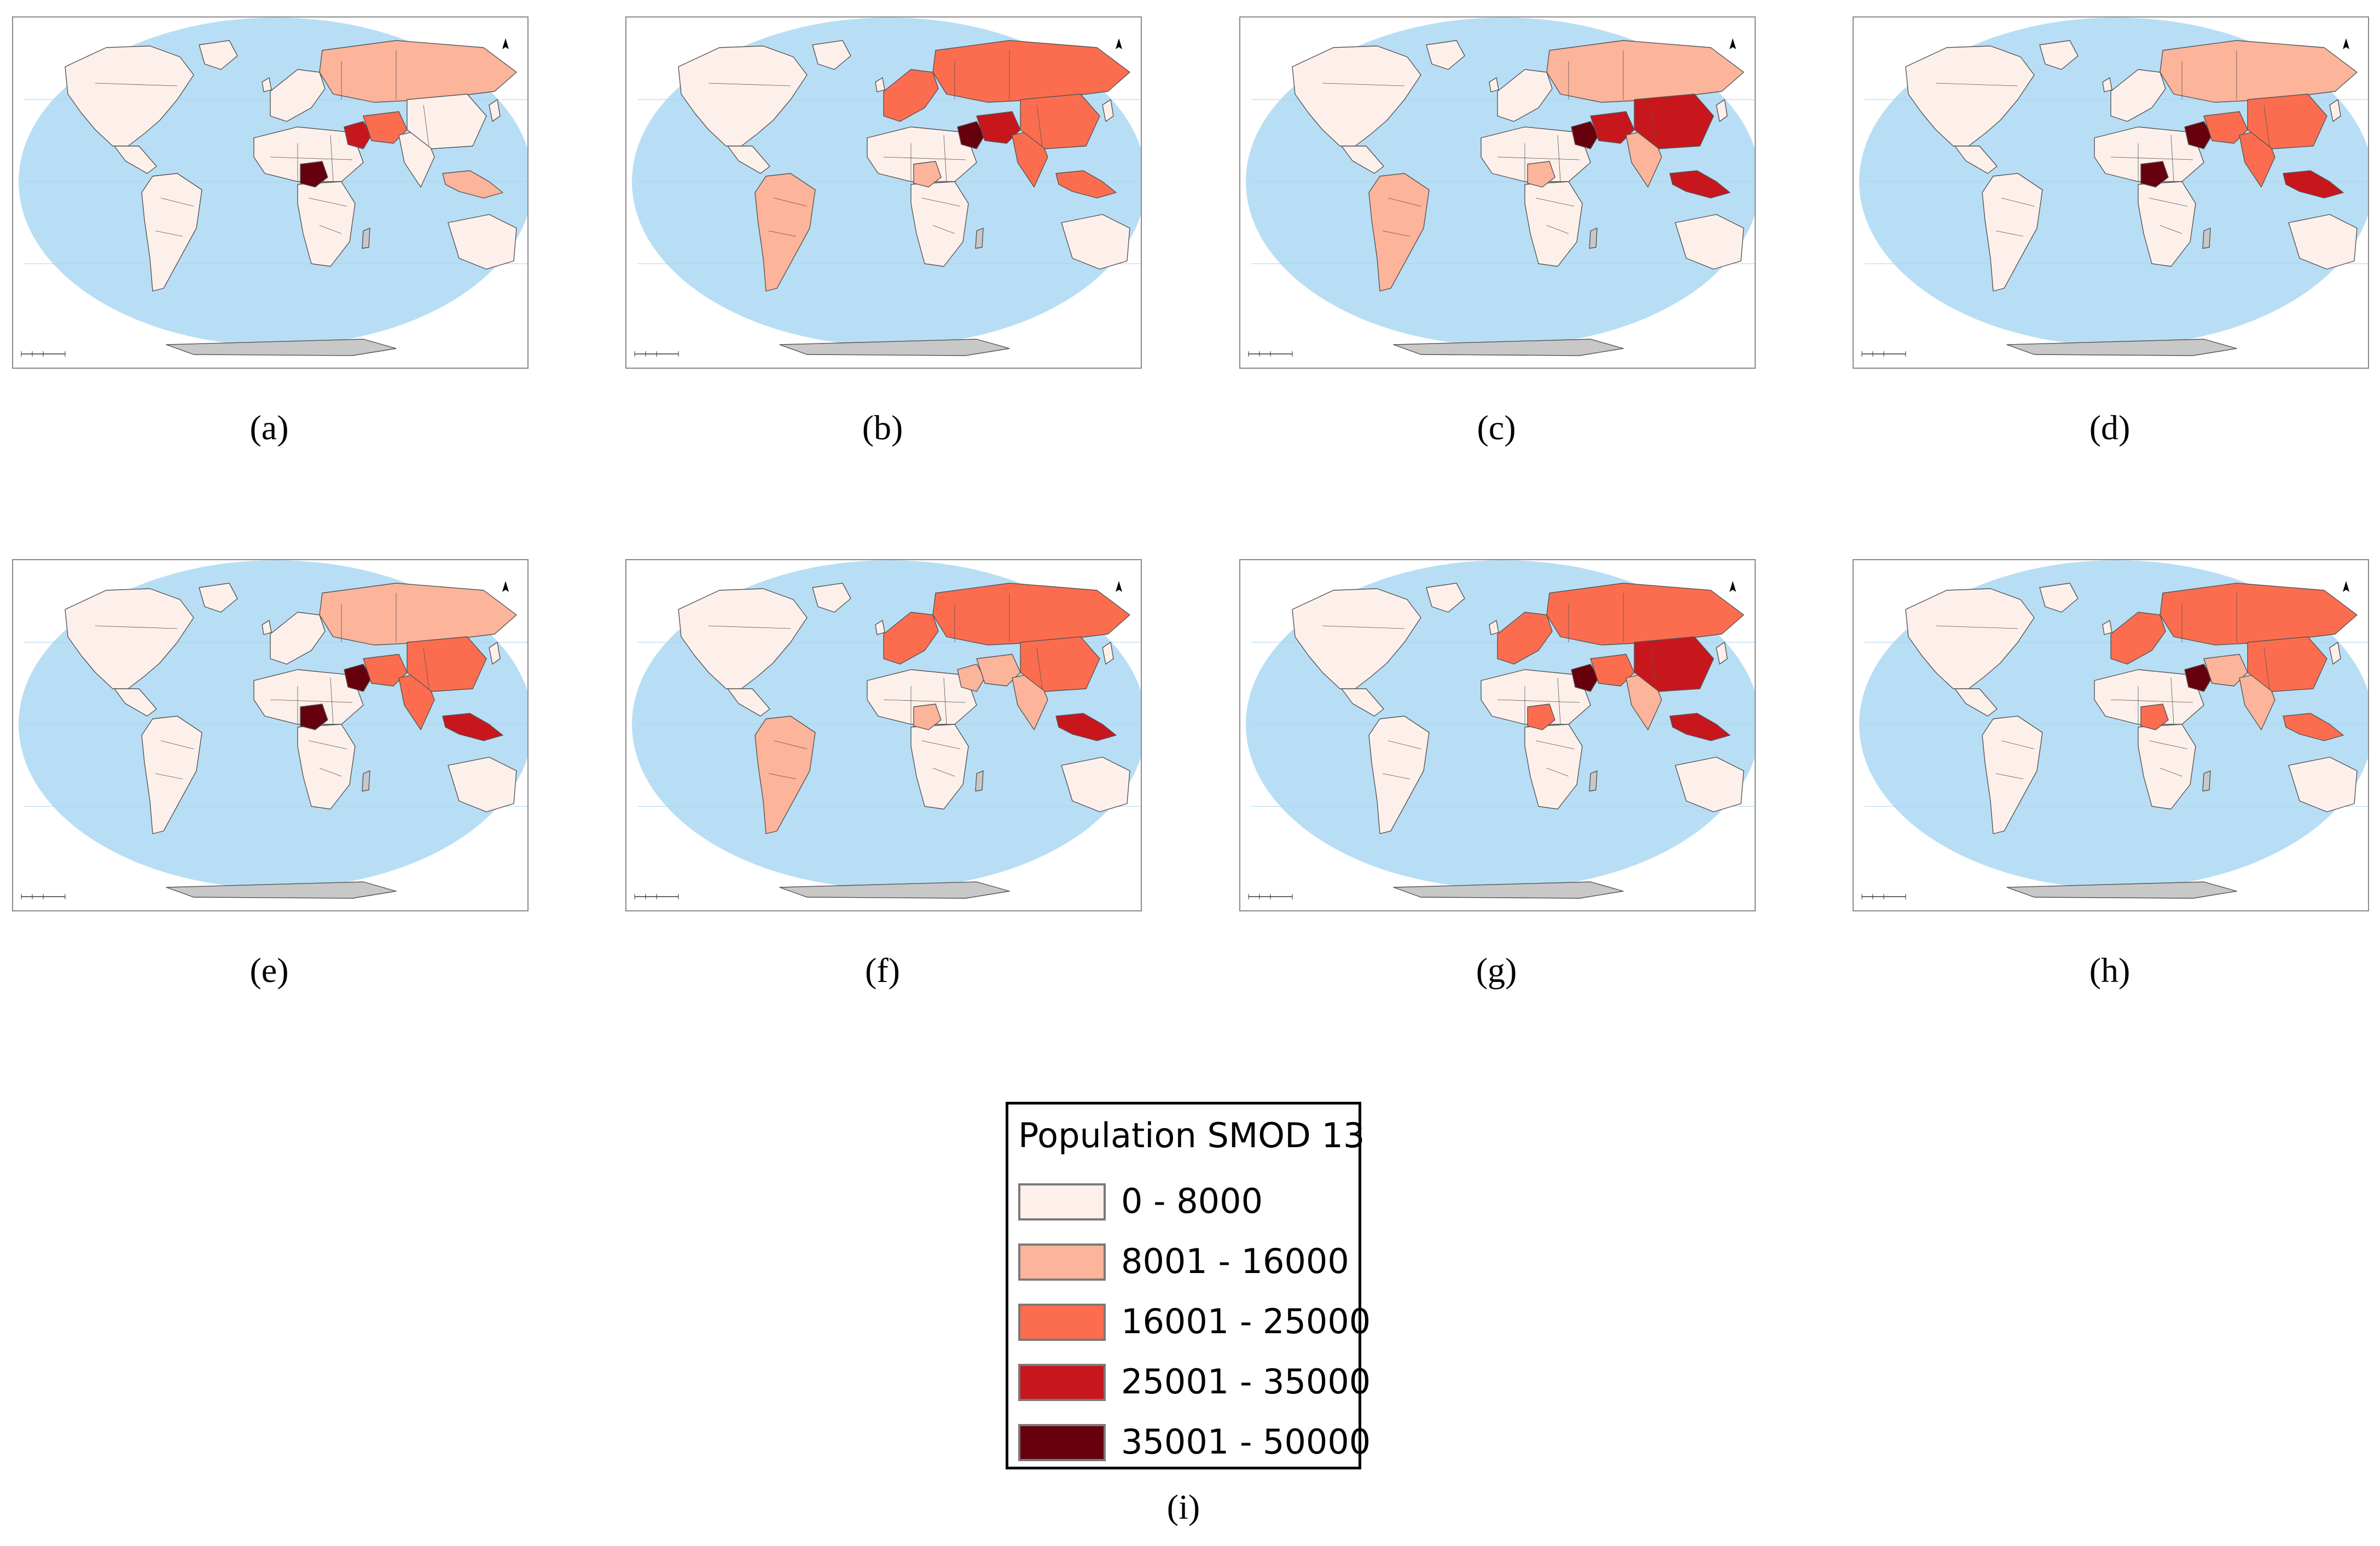 This screenshot has height=1546, width=2380. What do you see at coordinates (1500, 729) in the screenshot?
I see `map-g` at bounding box center [1500, 729].